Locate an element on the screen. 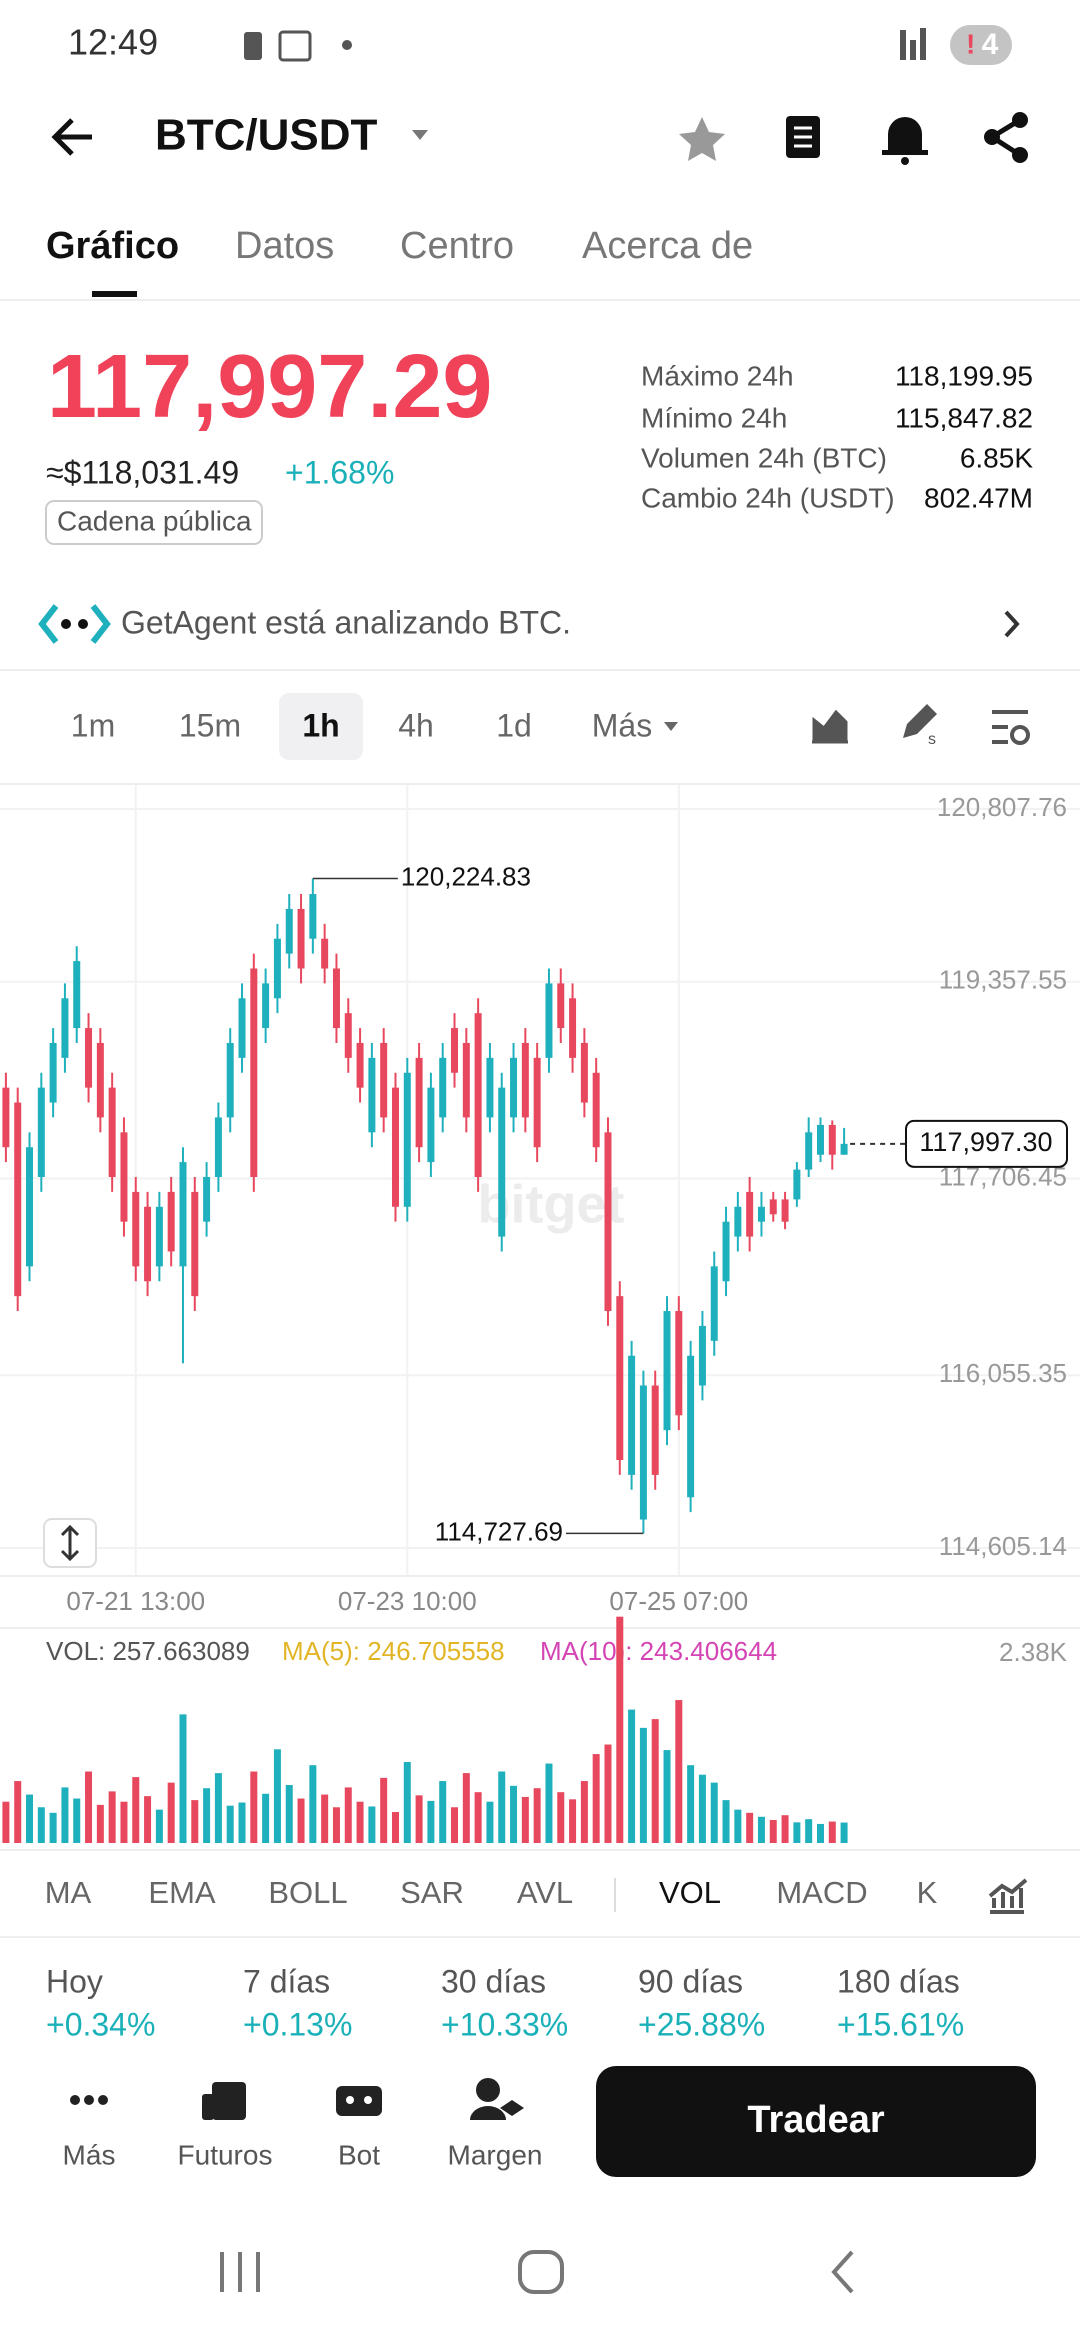 Image resolution: width=1080 pixels, height=2340 pixels. trade-label: Tradear is located at coordinates (816, 2120).